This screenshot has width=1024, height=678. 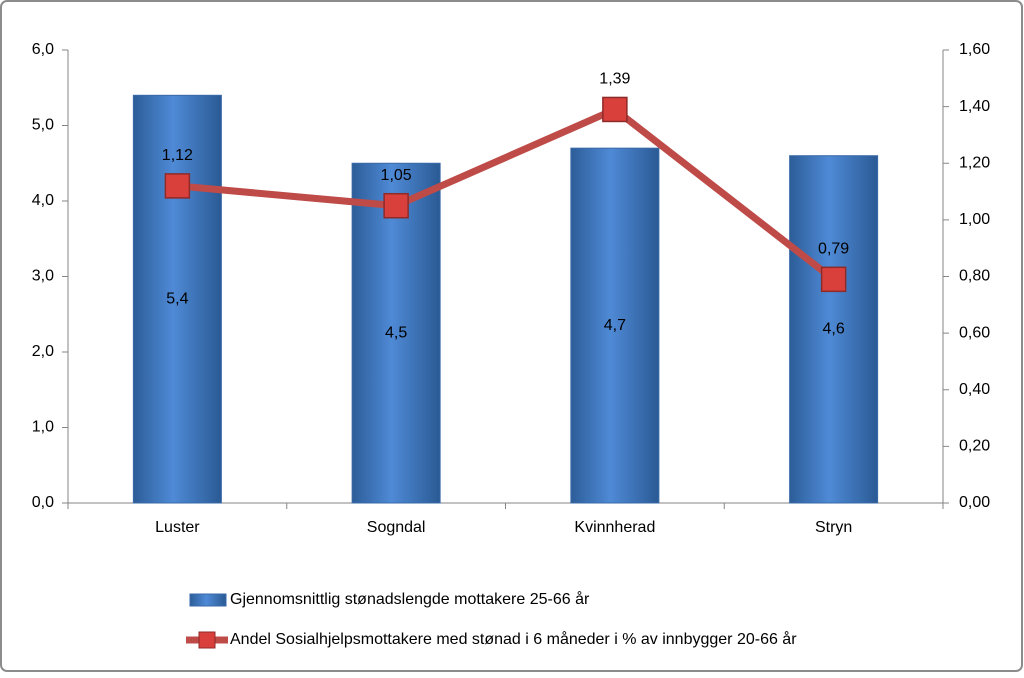 I want to click on legend-swatch, so click(x=208, y=600).